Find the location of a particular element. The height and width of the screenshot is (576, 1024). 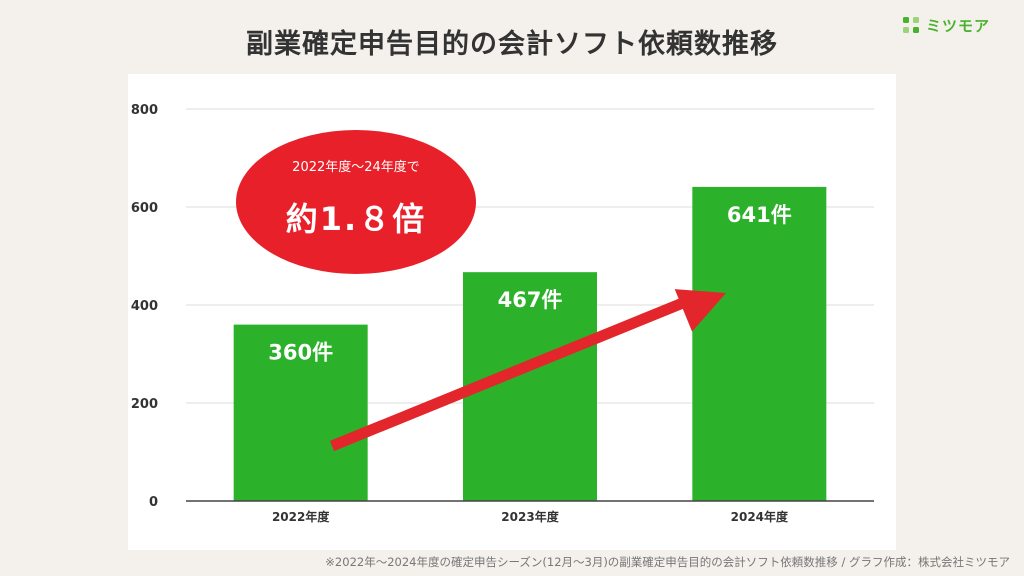

brand-name: ミツモア is located at coordinates (957, 25).